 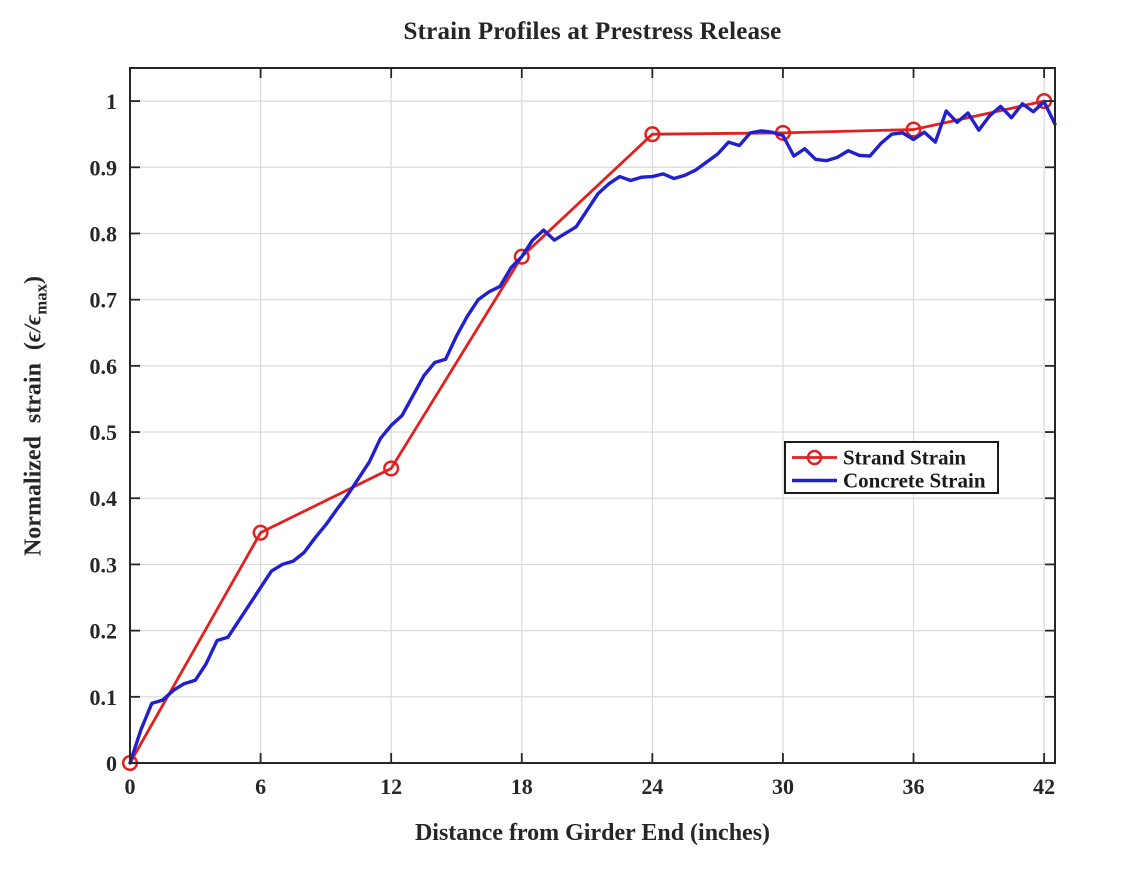 I want to click on y-tick-label: 0.7, so click(x=104, y=300).